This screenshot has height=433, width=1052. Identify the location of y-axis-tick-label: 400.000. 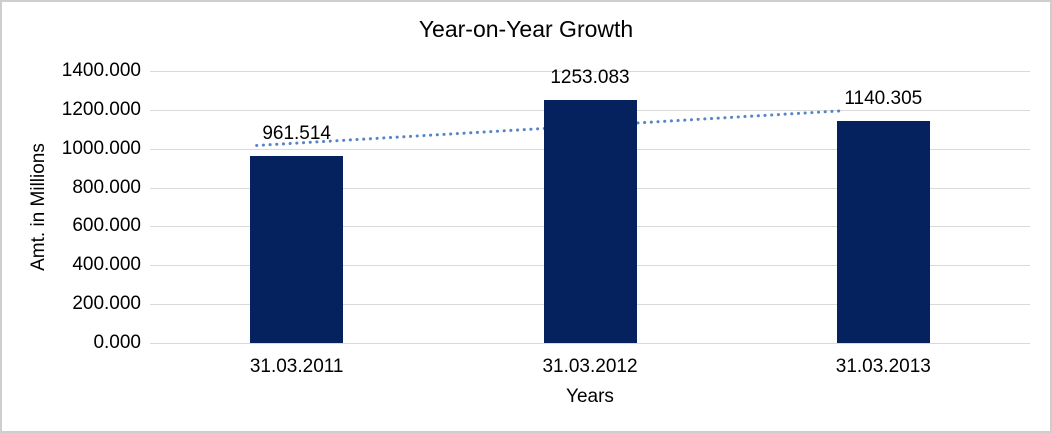
(106, 265).